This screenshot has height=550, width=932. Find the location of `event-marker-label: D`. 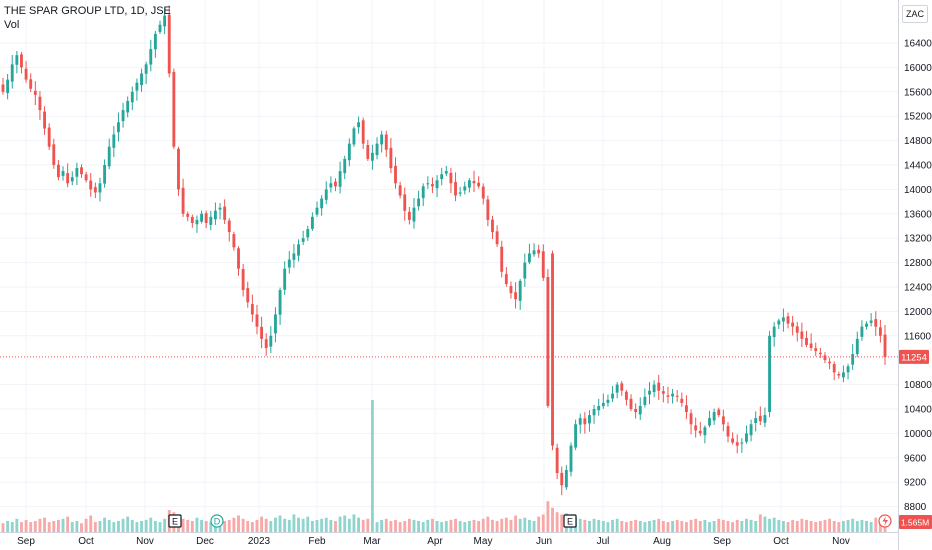

event-marker-label: D is located at coordinates (217, 522).